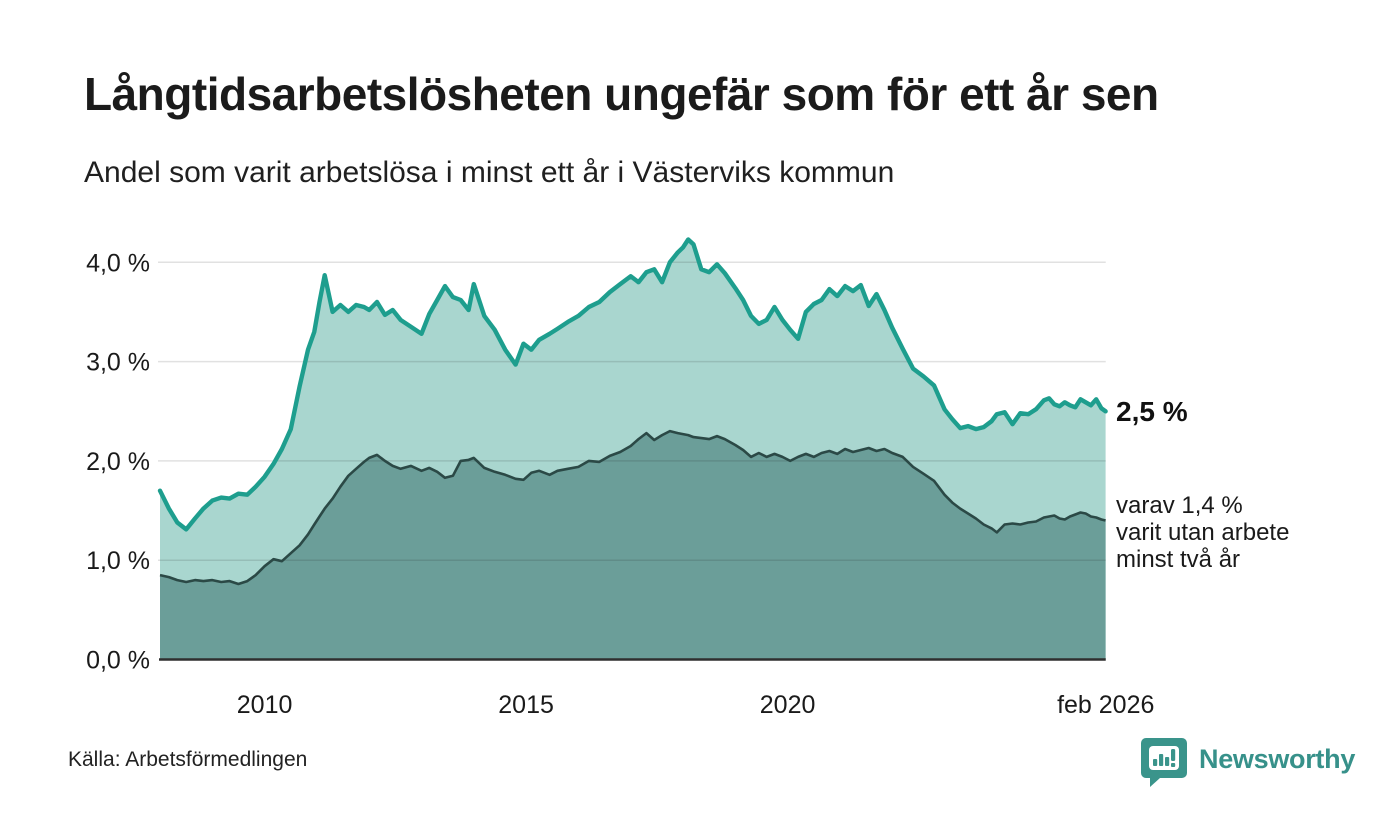 The height and width of the screenshot is (840, 1400). What do you see at coordinates (1164, 762) in the screenshot?
I see `bar-chart-speech-bubble-icon` at bounding box center [1164, 762].